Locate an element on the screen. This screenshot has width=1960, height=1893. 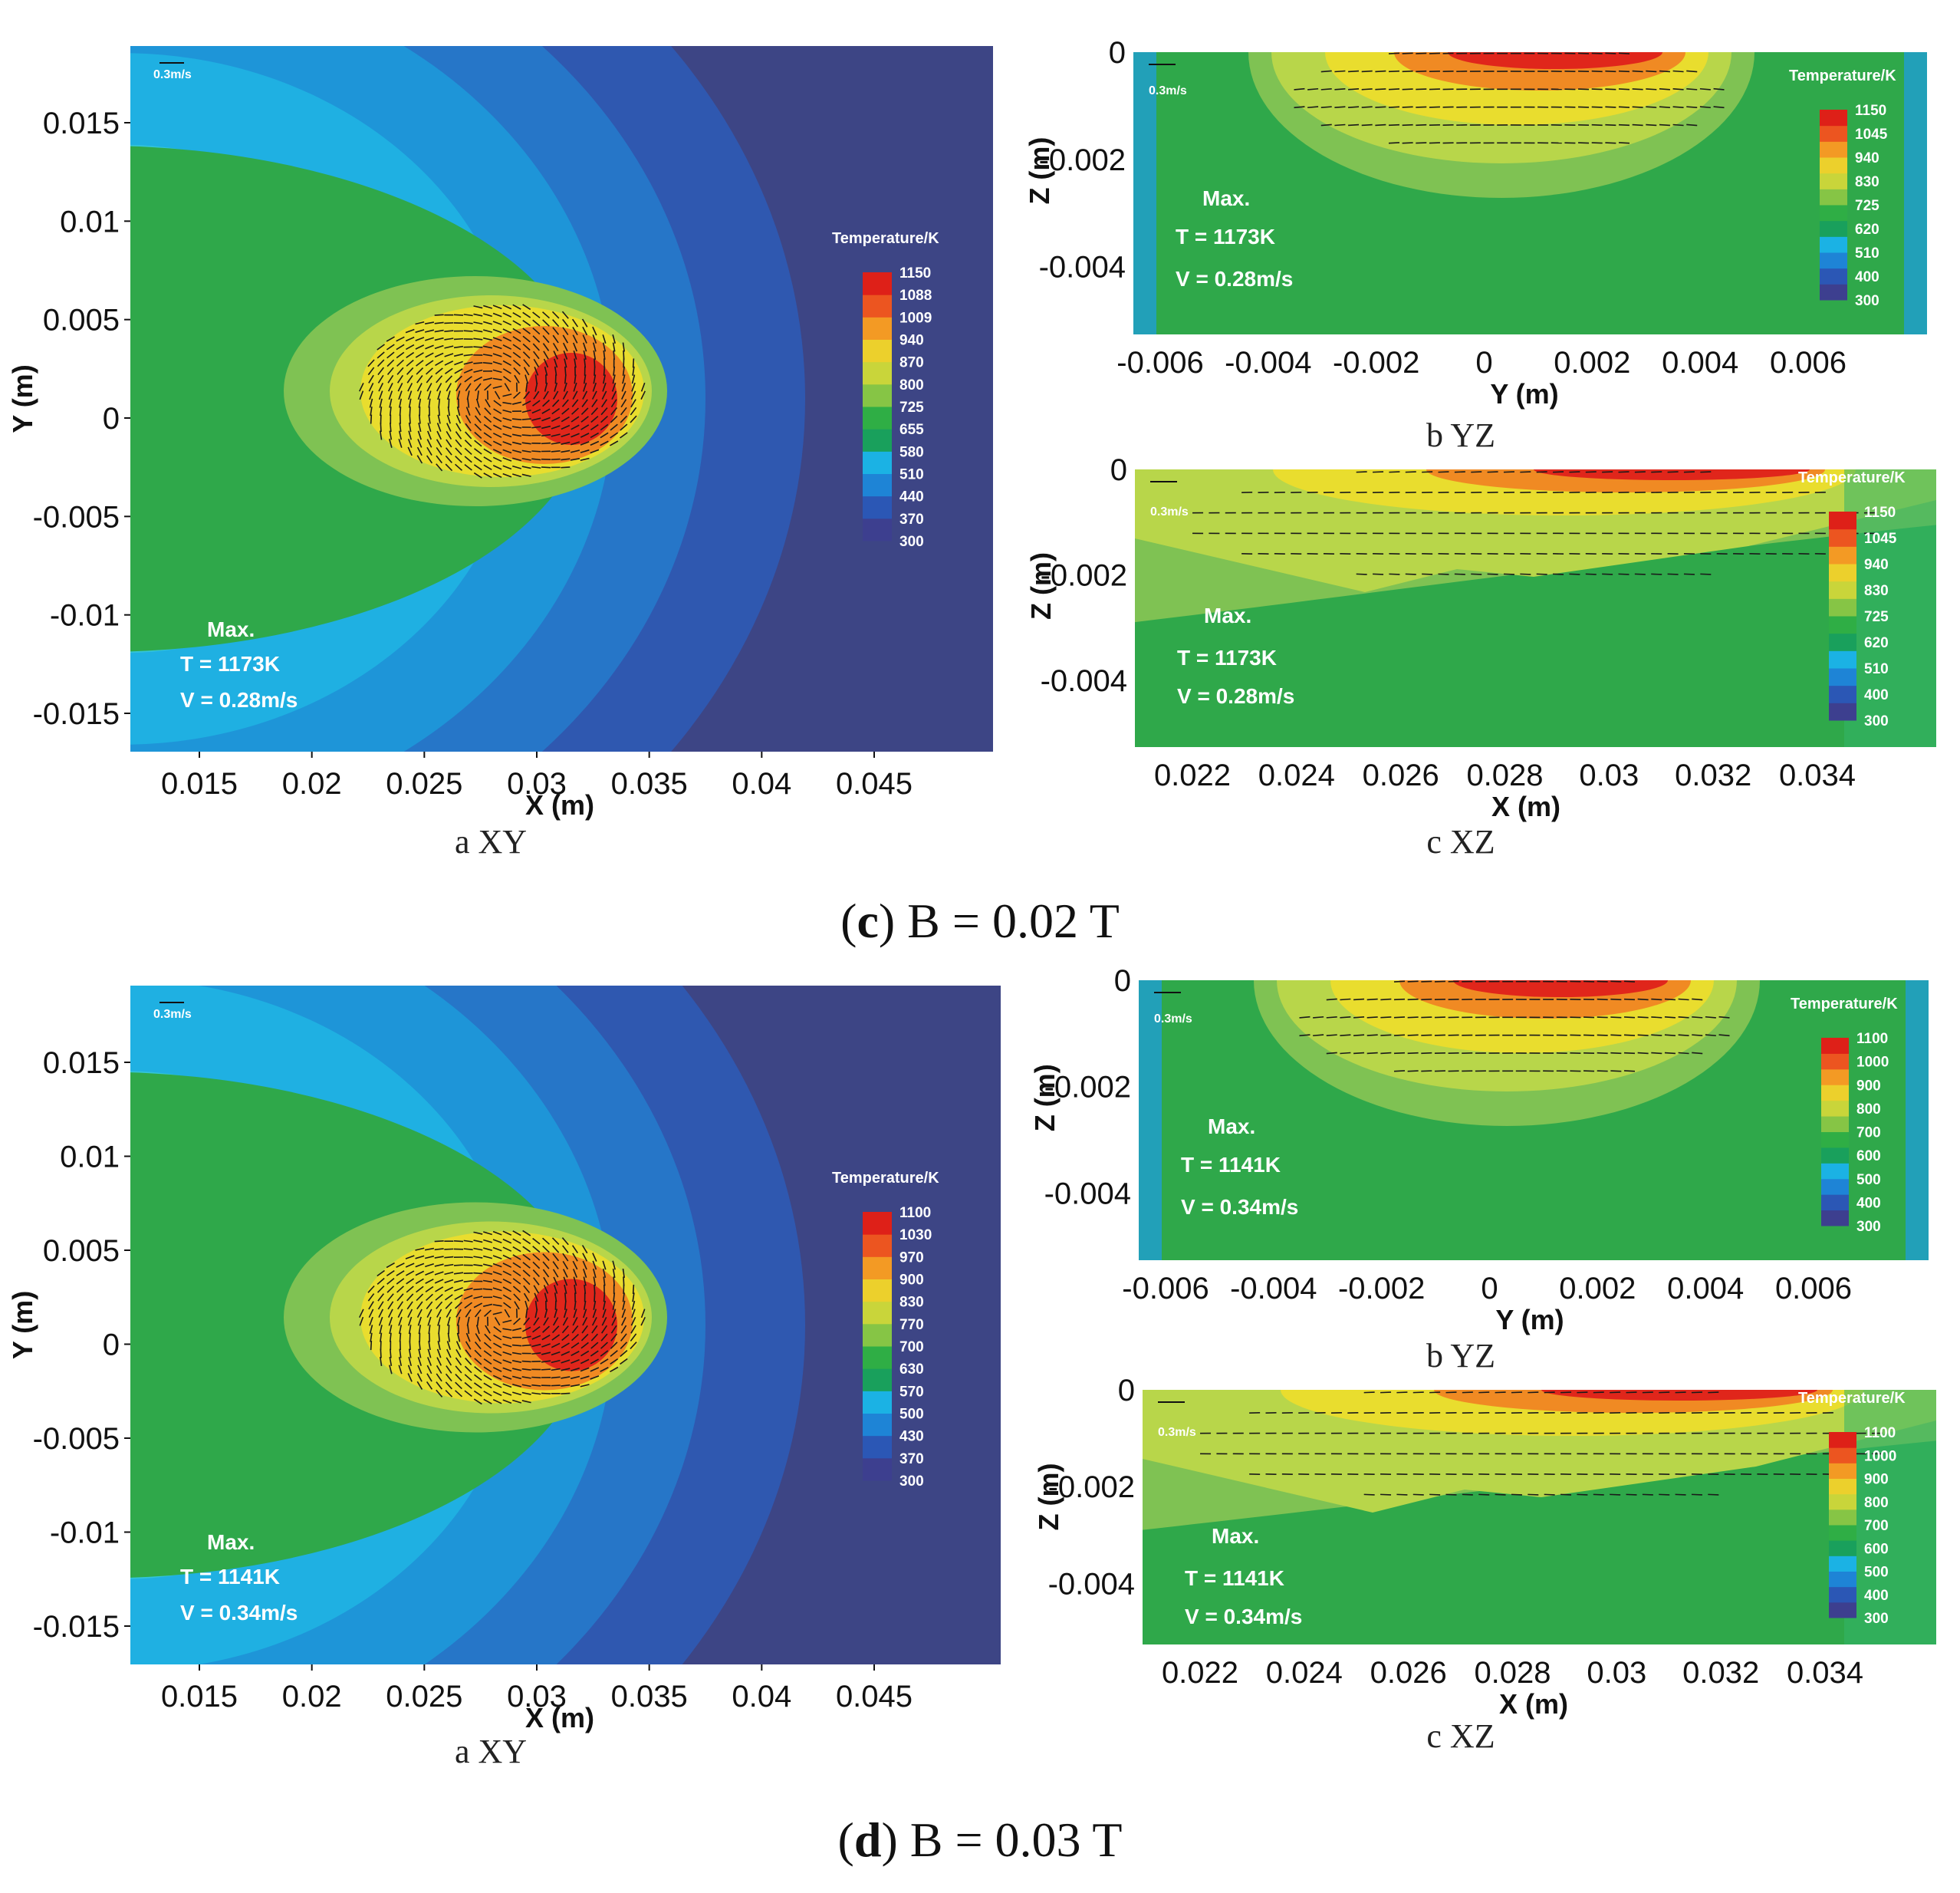
panel-d-xy-v-label: V = 0.34m/s is located at coordinates (239, 1613).